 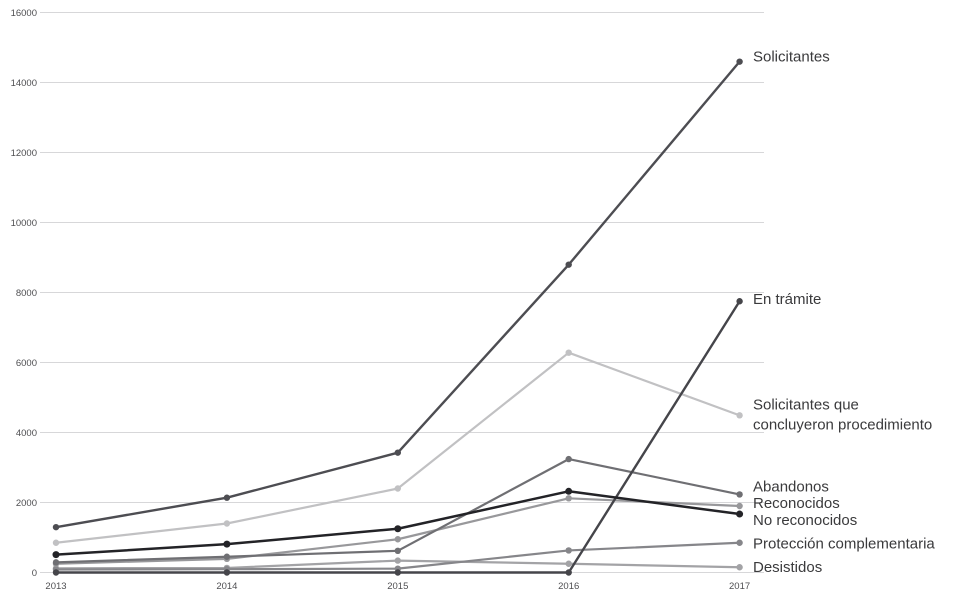 What do you see at coordinates (739, 494) in the screenshot?
I see `data-point-abandonos-2017` at bounding box center [739, 494].